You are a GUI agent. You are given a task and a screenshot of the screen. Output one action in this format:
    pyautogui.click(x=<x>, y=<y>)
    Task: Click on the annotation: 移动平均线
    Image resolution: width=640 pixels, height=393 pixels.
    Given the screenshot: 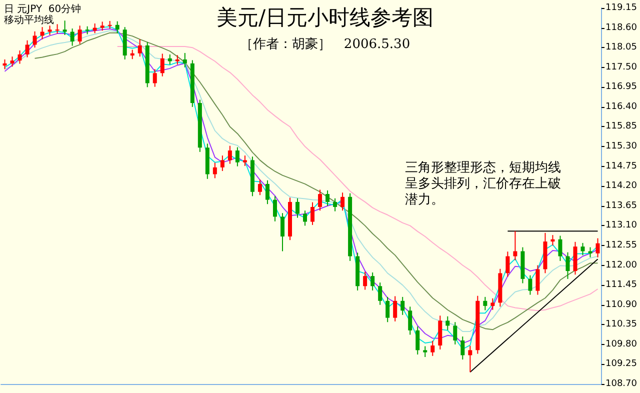 What is the action you would take?
    pyautogui.click(x=29, y=20)
    